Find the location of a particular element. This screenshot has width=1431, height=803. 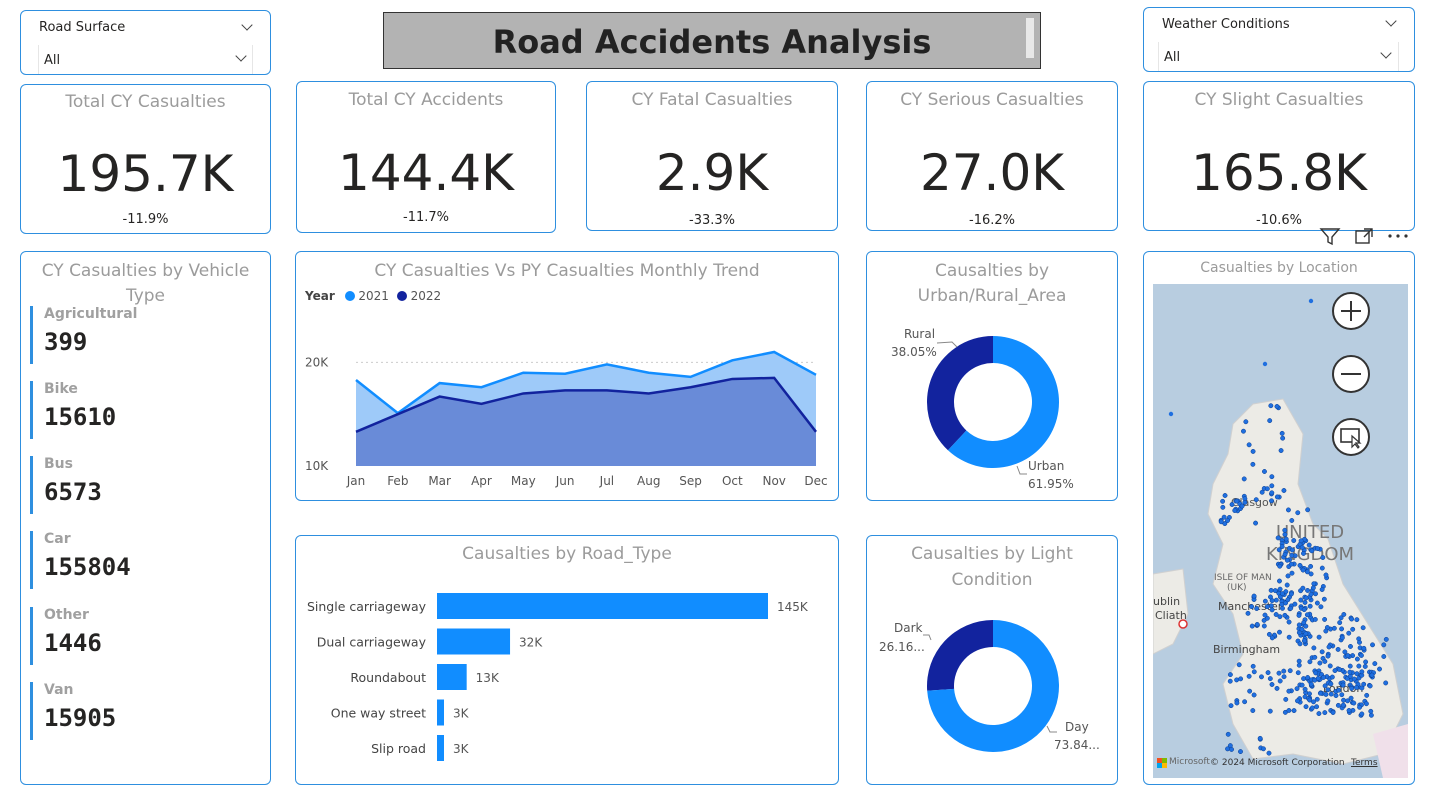

vehicle-value: 15610 is located at coordinates (80, 417).